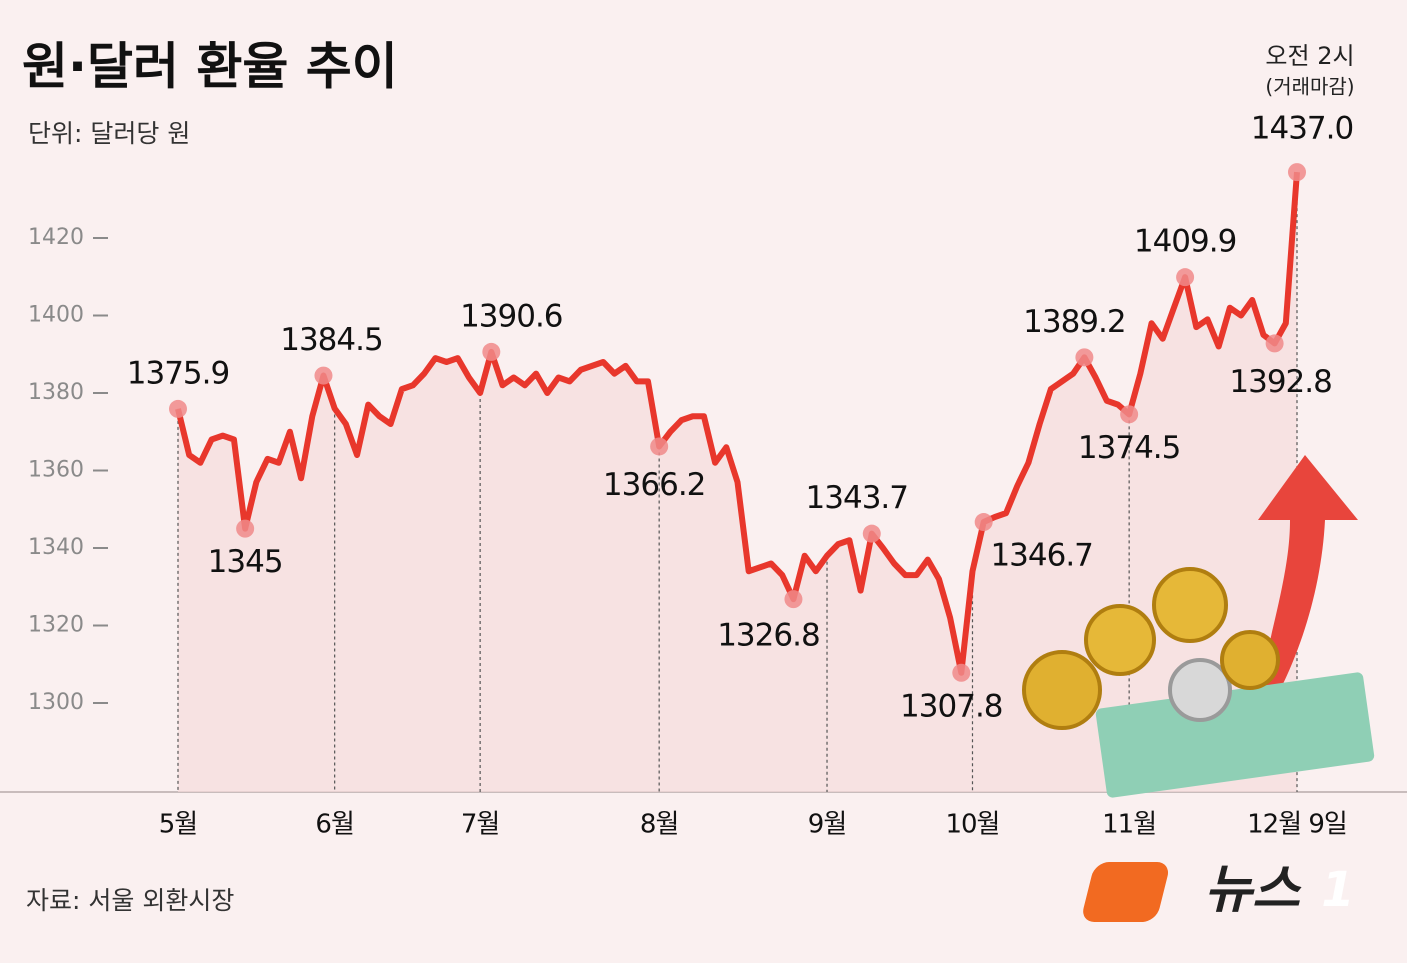  Describe the element at coordinates (857, 498) in the screenshot. I see `data-label: 1343.7` at that location.